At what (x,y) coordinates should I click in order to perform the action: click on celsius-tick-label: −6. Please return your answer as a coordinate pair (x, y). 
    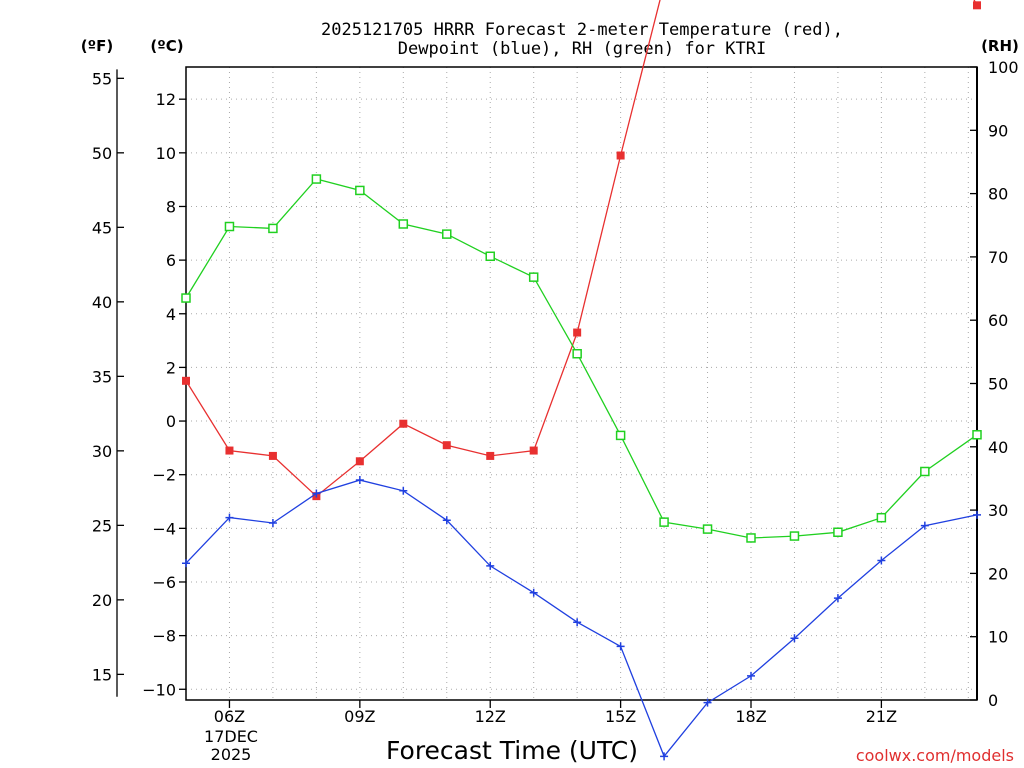
    Looking at the image, I should click on (164, 582).